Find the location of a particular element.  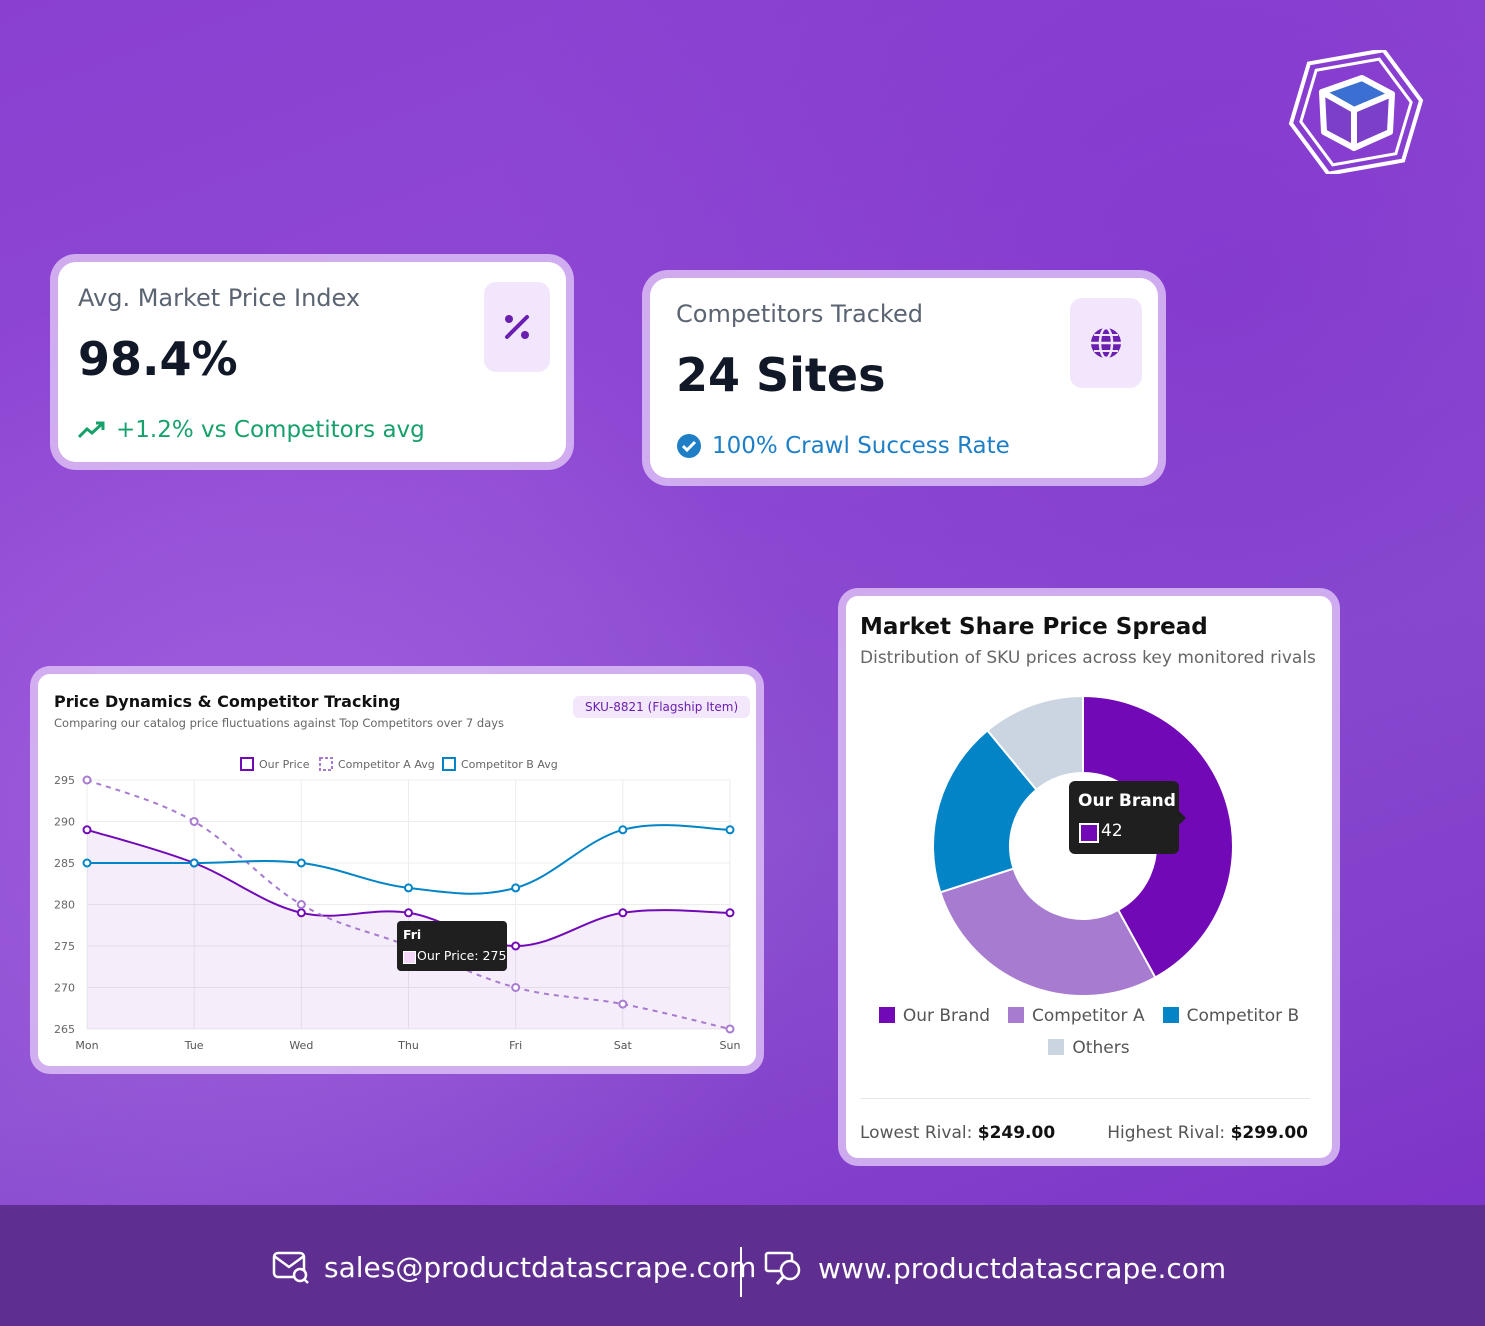

legend-item: Competitor A is located at coordinates (1076, 1016).